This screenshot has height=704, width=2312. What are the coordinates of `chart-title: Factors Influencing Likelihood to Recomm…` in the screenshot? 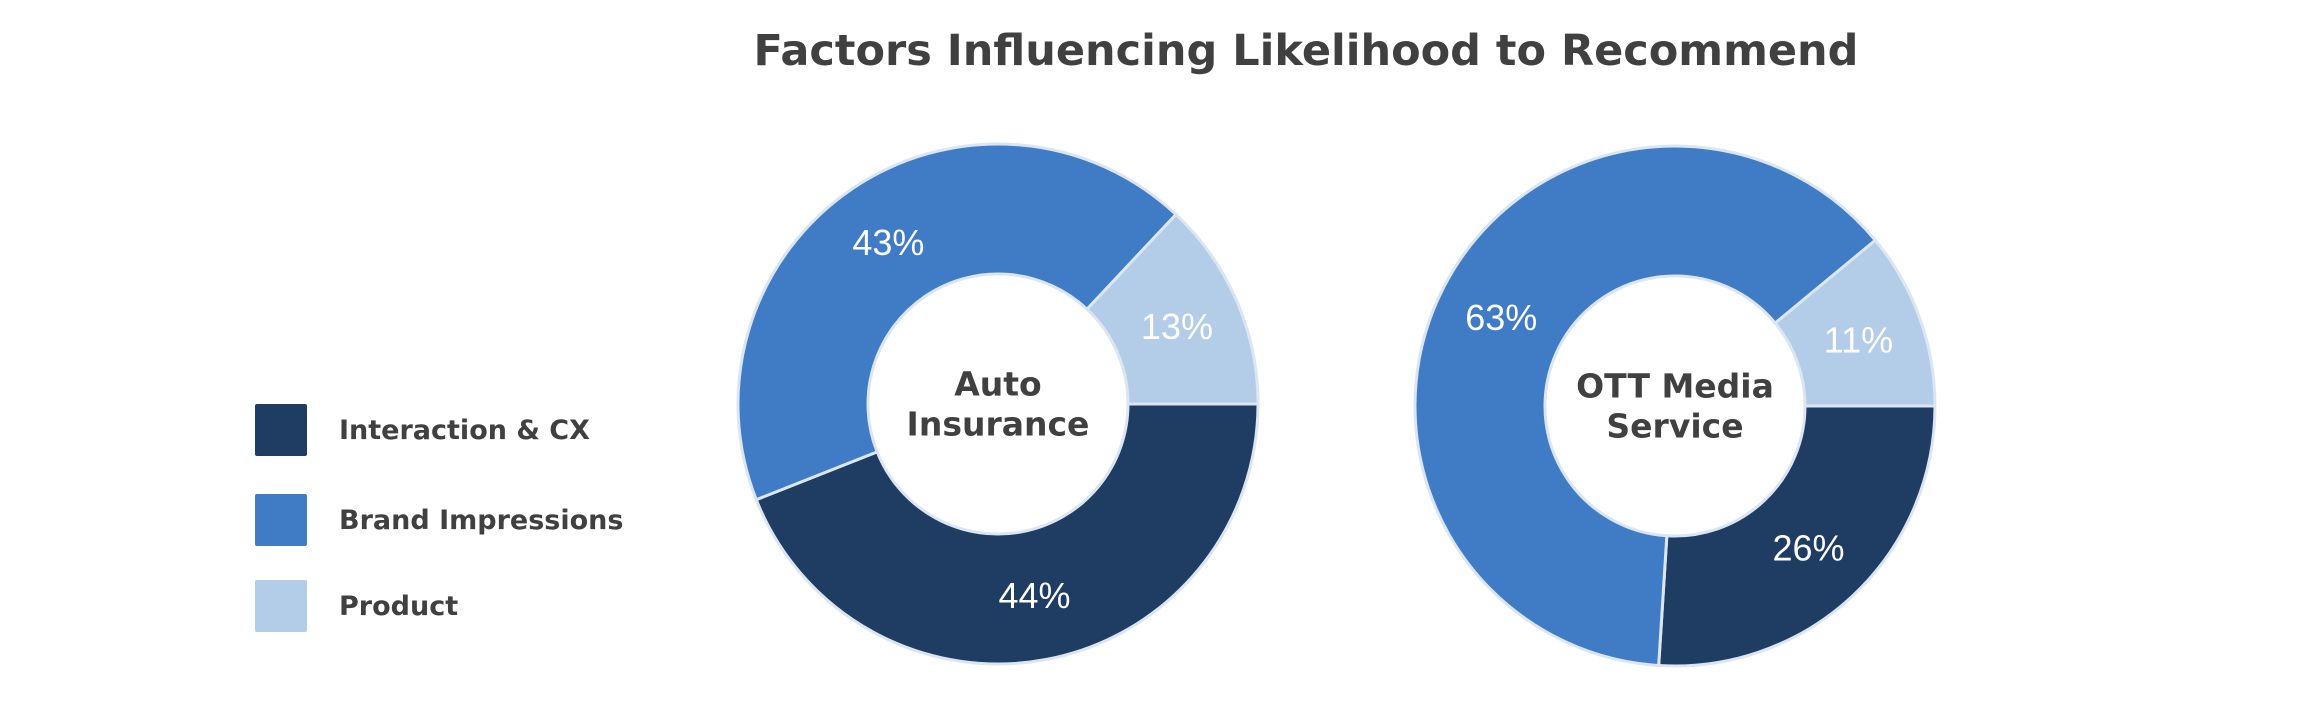 It's located at (1306, 51).